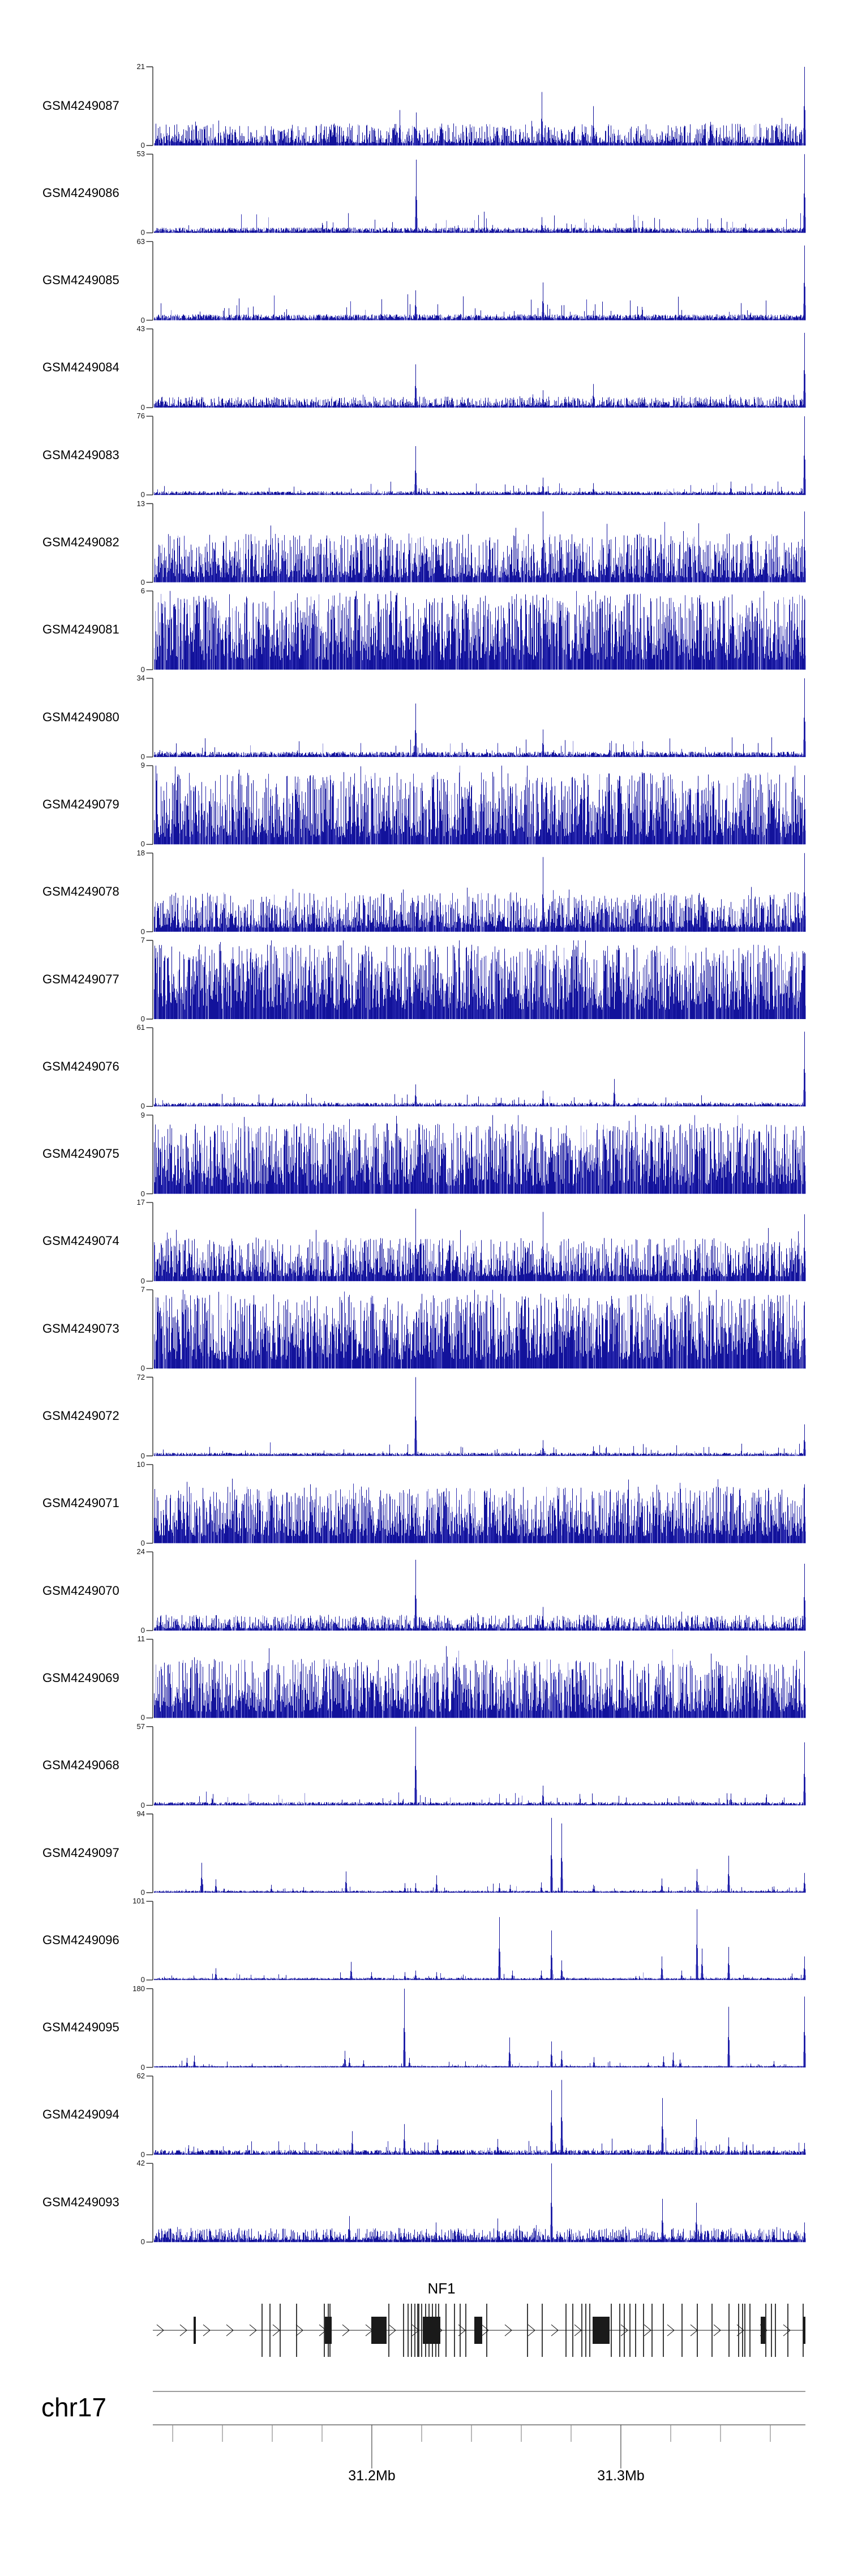 This screenshot has height=2576, width=849. Describe the element at coordinates (80, 1503) in the screenshot. I see `track-label-GSM4249071: GSM4249071` at that location.